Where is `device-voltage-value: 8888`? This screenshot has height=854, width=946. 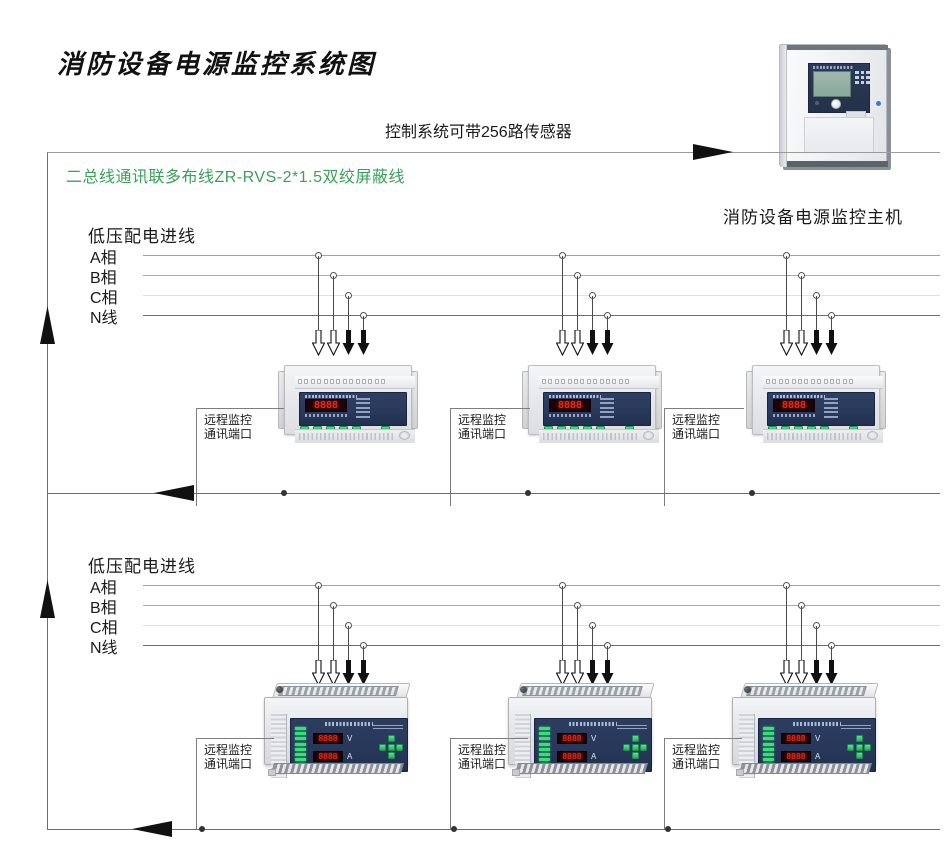
device-voltage-value: 8888 is located at coordinates (572, 738).